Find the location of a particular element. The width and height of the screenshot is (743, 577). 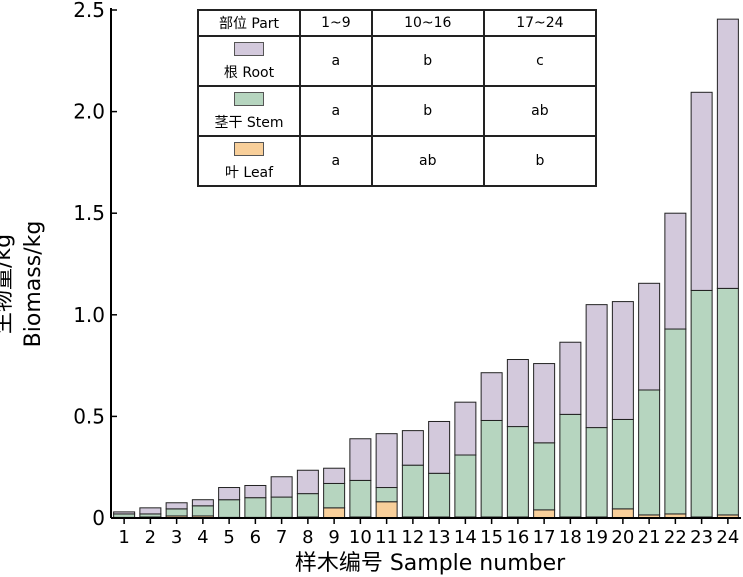

x-tick-label-17: 17 is located at coordinates (544, 537).